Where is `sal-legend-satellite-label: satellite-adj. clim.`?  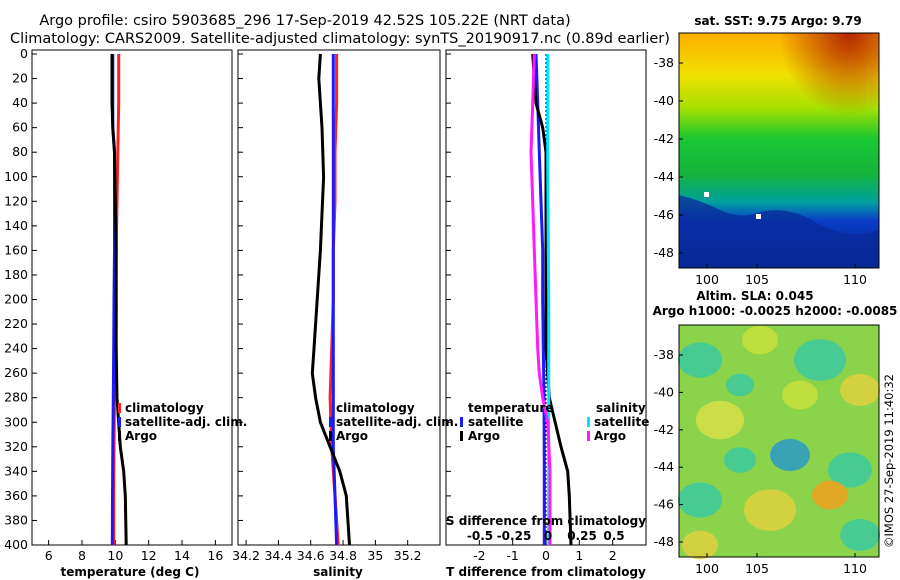 sal-legend-satellite-label: satellite-adj. clim. is located at coordinates (397, 422).